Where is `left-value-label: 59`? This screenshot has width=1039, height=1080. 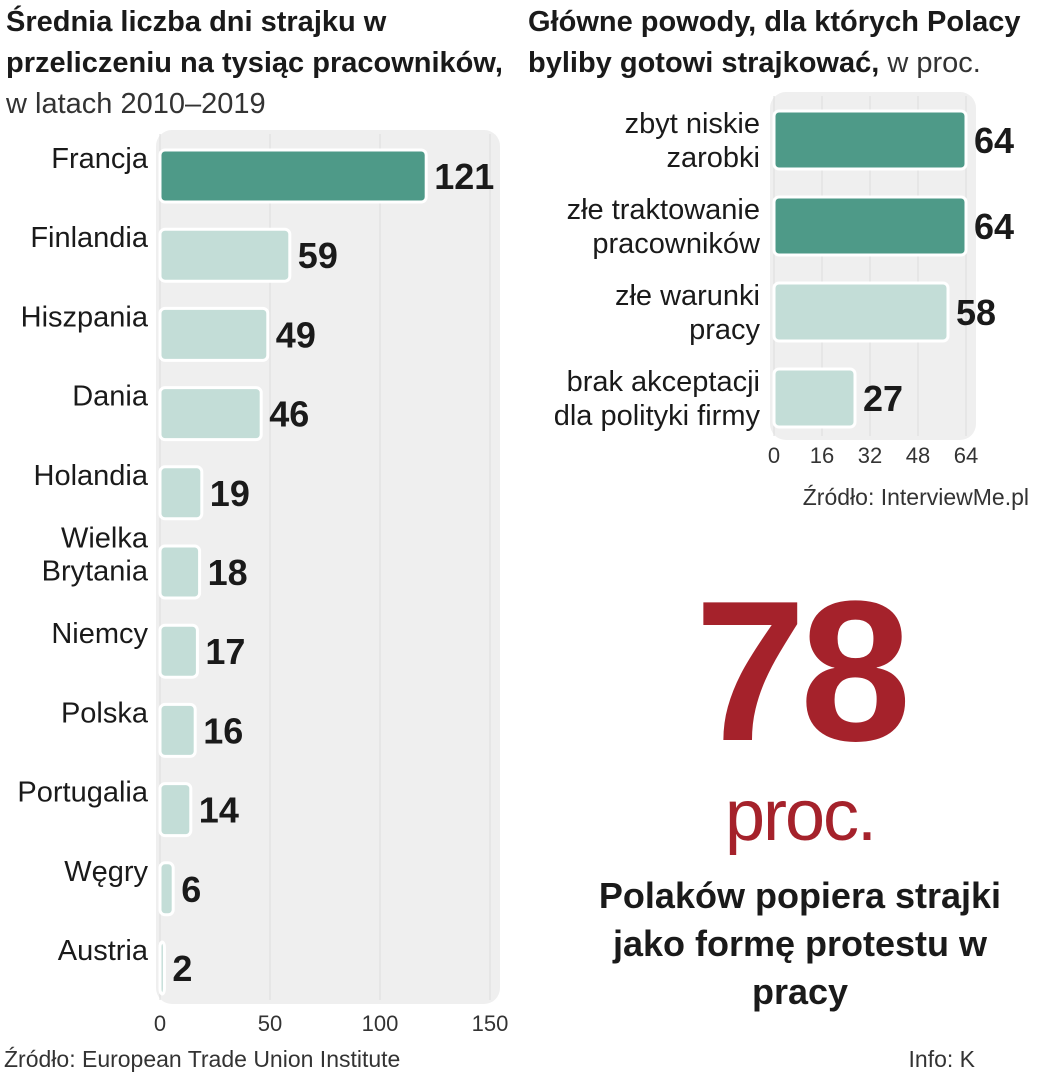
left-value-label: 59 is located at coordinates (318, 255).